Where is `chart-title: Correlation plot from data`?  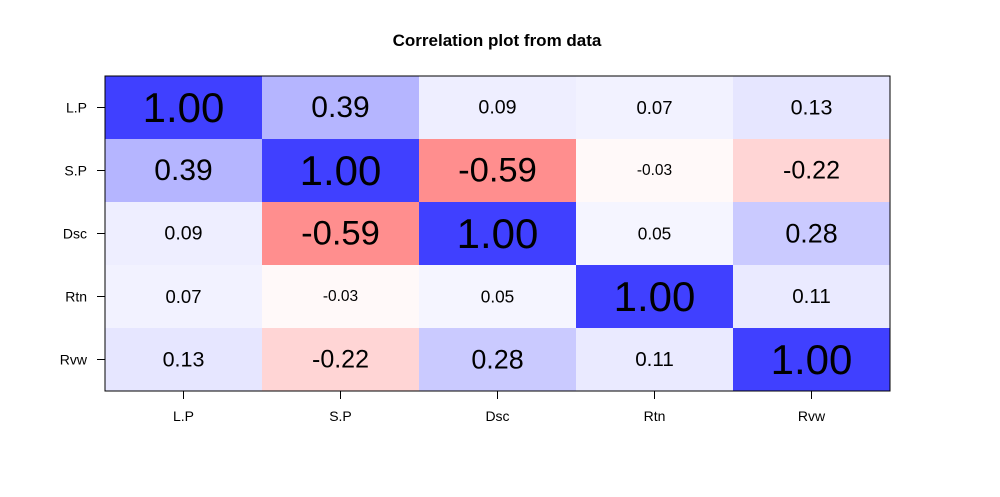
chart-title: Correlation plot from data is located at coordinates (497, 40).